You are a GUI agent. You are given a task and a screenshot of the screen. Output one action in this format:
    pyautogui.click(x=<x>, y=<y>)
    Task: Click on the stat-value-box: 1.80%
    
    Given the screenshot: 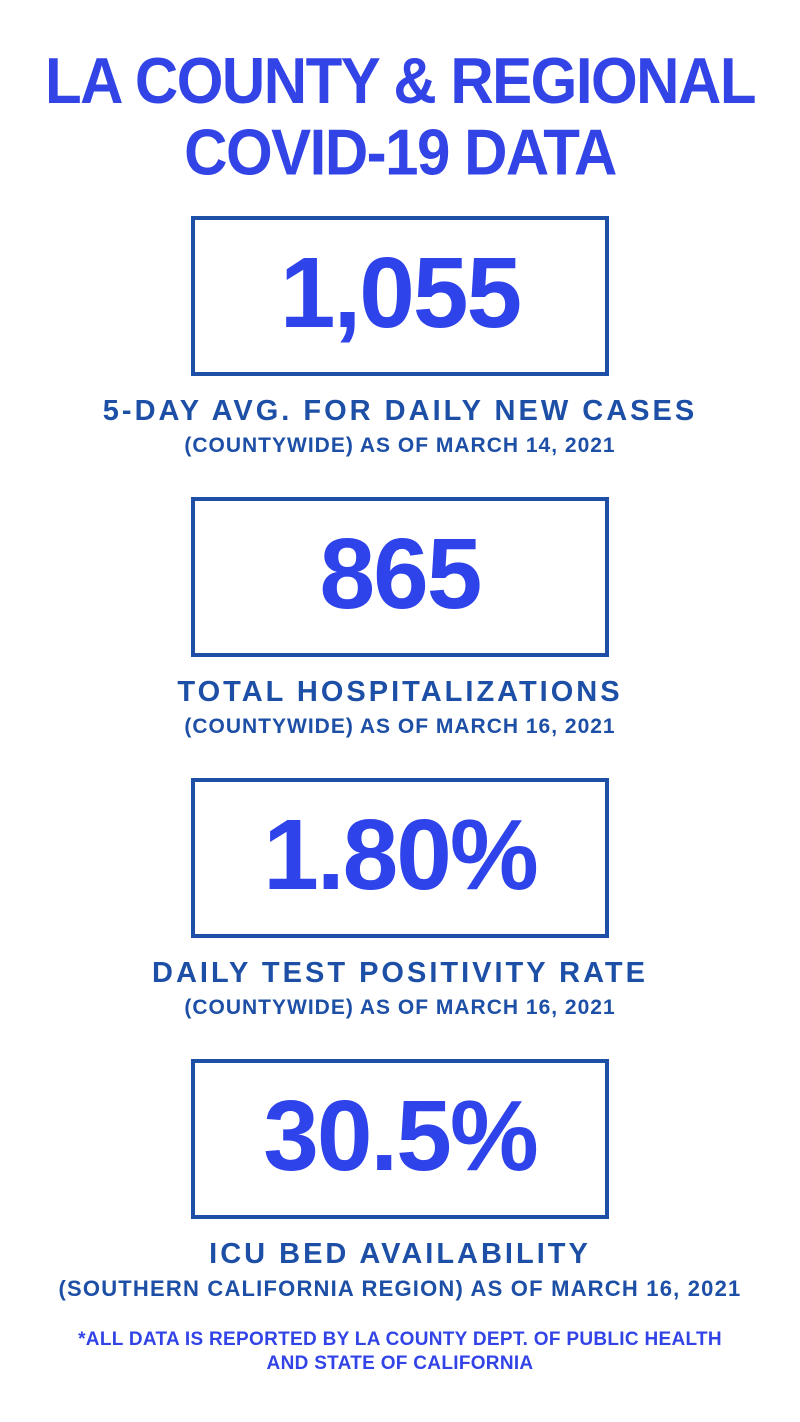 What is the action you would take?
    pyautogui.click(x=400, y=858)
    